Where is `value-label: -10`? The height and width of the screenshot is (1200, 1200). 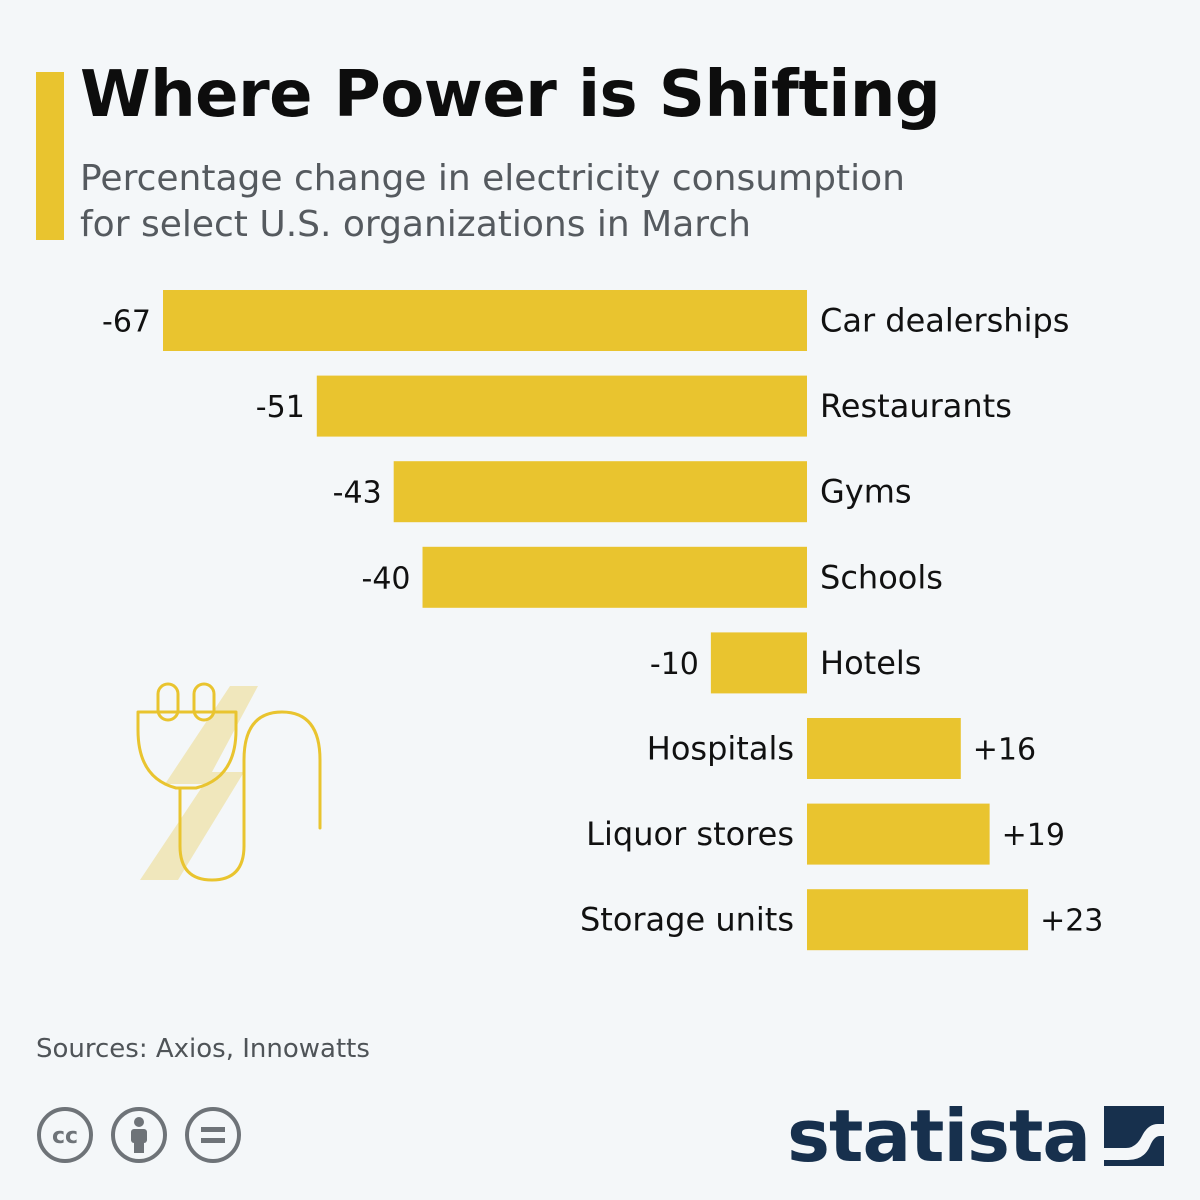 value-label: -10 is located at coordinates (674, 664).